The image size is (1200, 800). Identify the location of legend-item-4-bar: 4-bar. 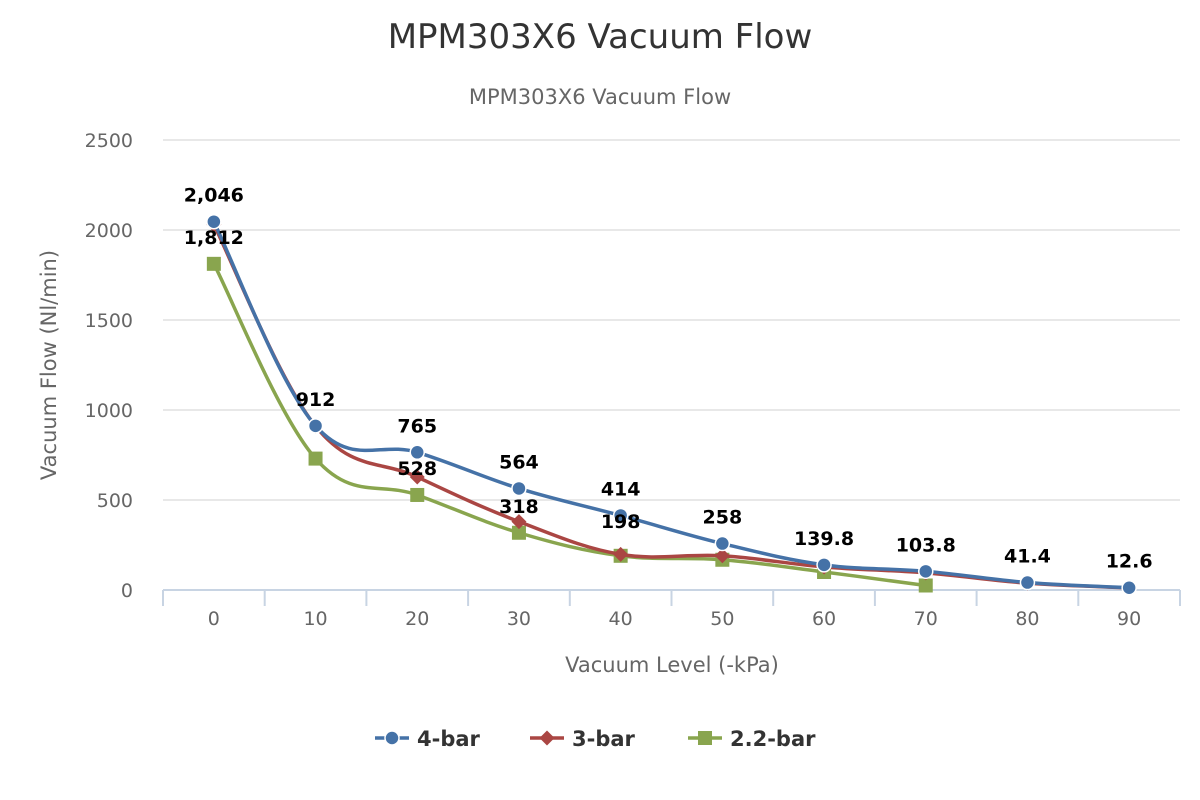
(428, 739).